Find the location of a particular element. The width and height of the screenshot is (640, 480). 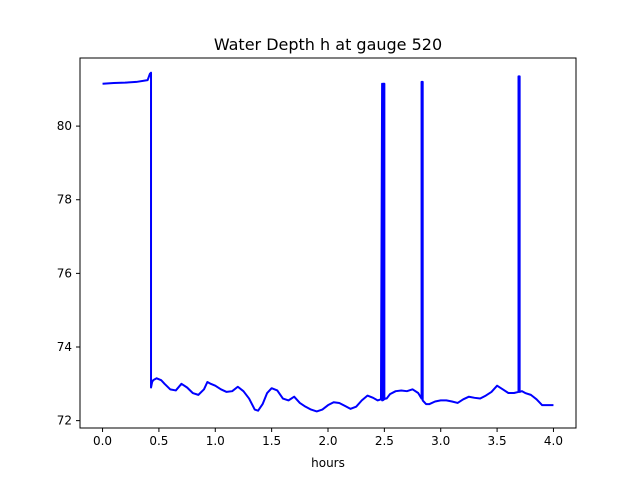

x-tick-label: 0.5 is located at coordinates (158, 441).